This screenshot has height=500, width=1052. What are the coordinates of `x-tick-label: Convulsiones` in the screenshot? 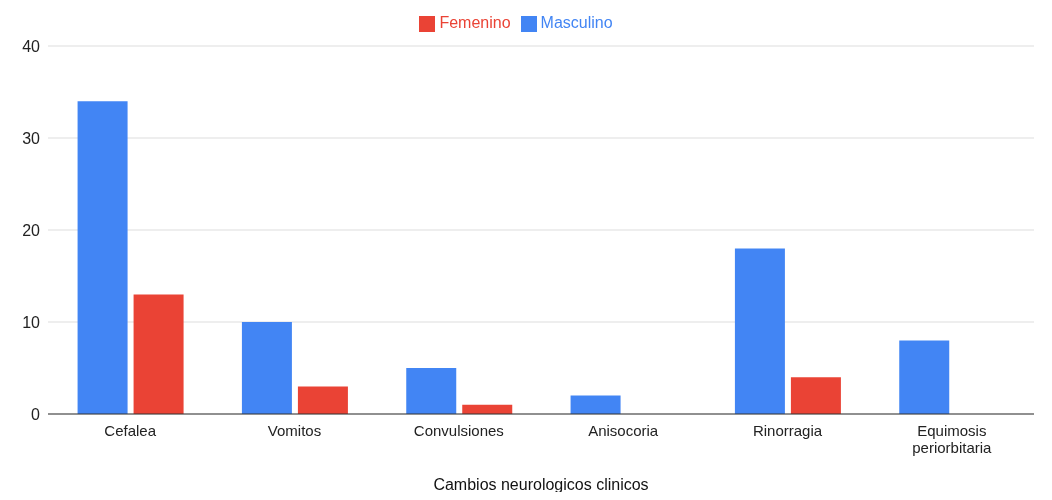 It's located at (458, 430).